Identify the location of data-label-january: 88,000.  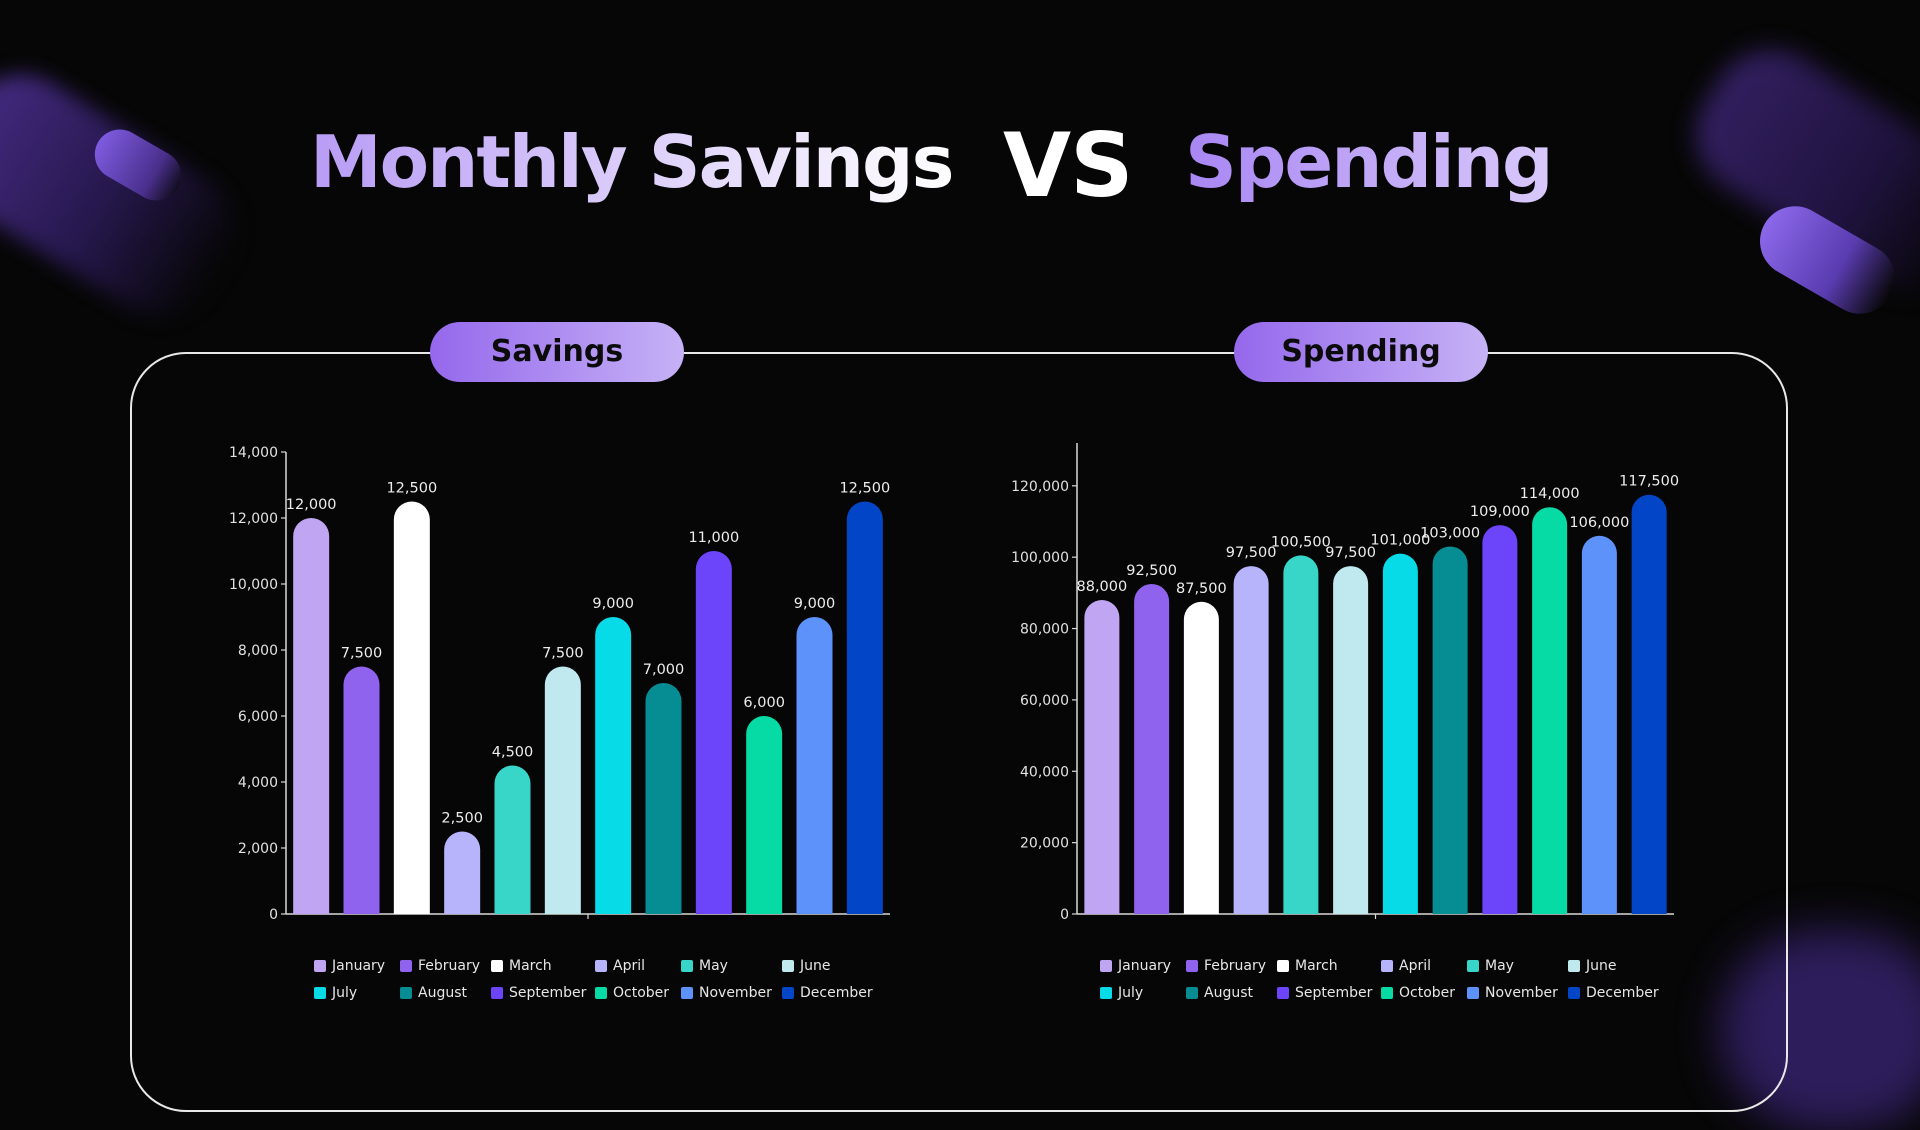
(1102, 587).